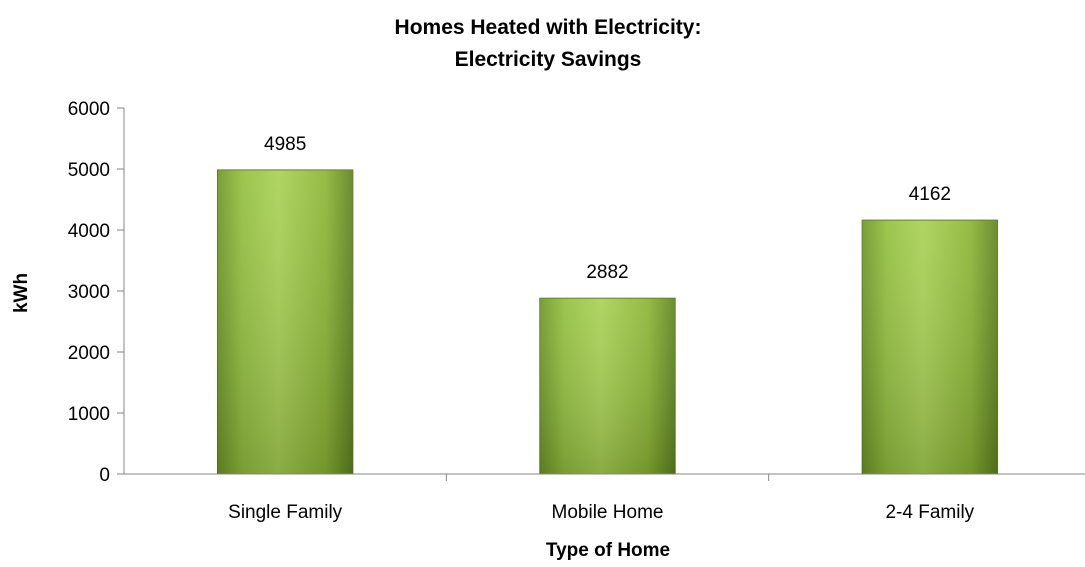 Image resolution: width=1085 pixels, height=567 pixels. Describe the element at coordinates (21, 293) in the screenshot. I see `y-axis-title: kWh` at that location.